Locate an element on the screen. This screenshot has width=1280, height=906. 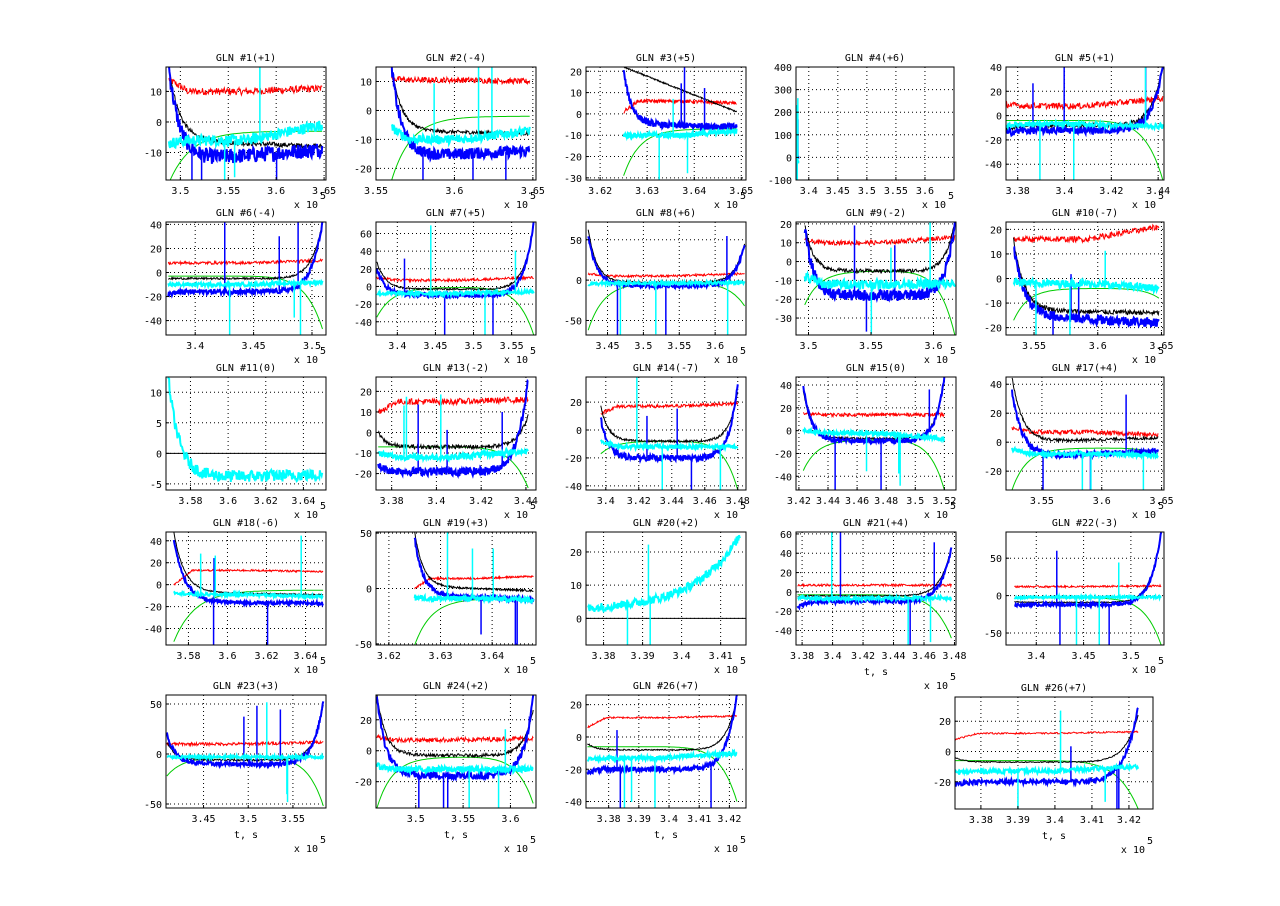
x-tick-label: 3.64 is located at coordinates (305, 656).